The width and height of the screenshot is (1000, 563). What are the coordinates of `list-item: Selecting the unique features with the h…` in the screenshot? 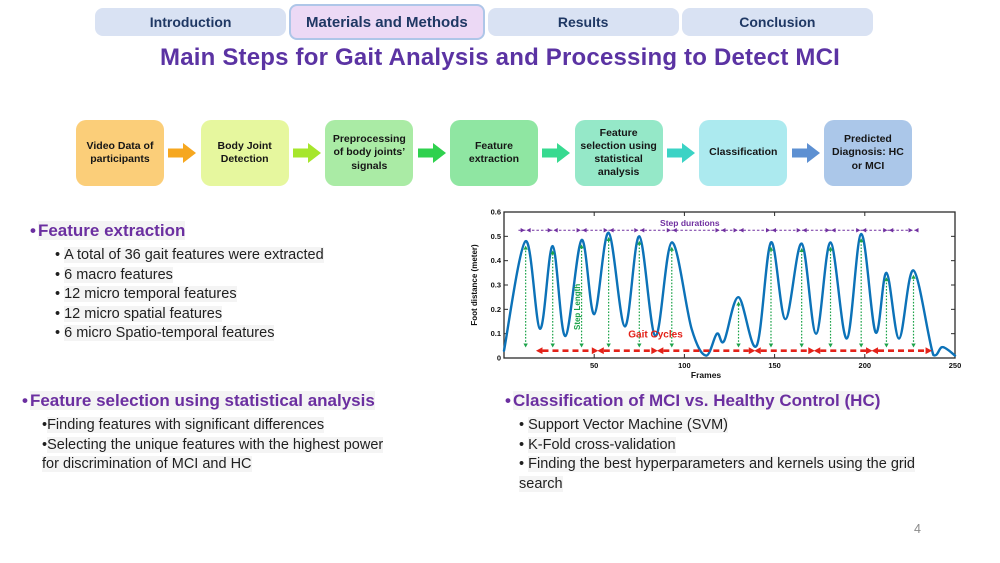 It's located at (221, 455).